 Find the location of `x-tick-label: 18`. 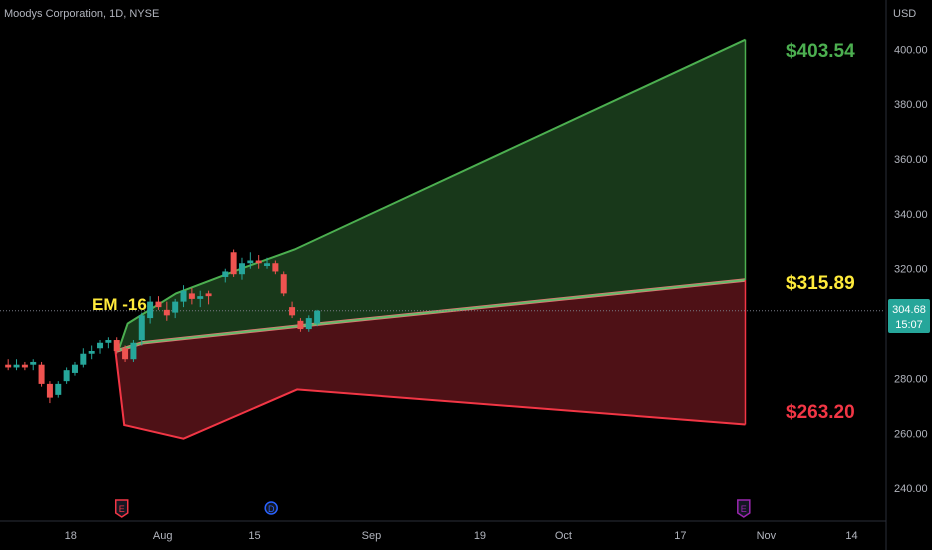

x-tick-label: 18 is located at coordinates (71, 536).